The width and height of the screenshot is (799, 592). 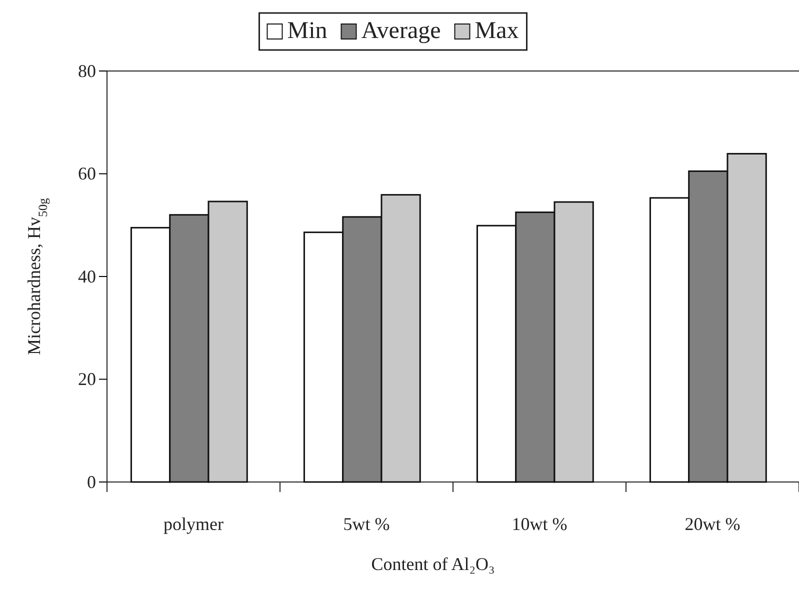 What do you see at coordinates (194, 524) in the screenshot?
I see `x-tick-label: polymer` at bounding box center [194, 524].